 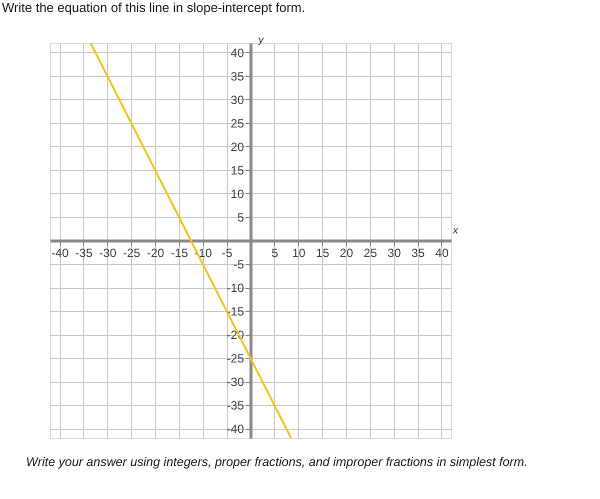 I want to click on text: Write your answer using integers, proper fractions, and improper fractions in simplest form., so click(x=277, y=462).